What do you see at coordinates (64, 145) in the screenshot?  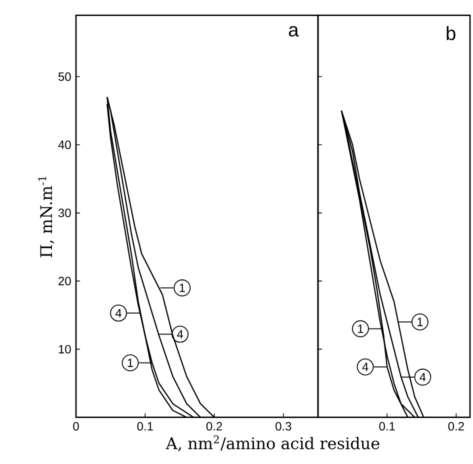 I see `y-tick-label: 40` at bounding box center [64, 145].